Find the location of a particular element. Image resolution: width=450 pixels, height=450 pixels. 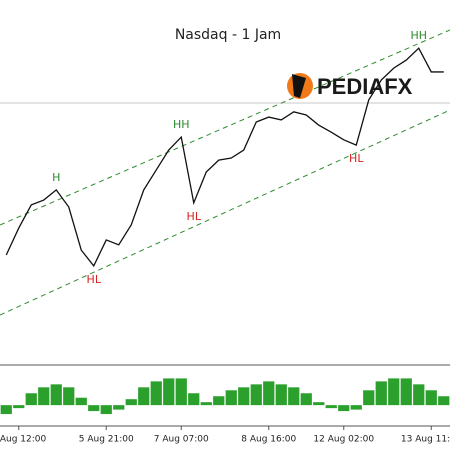

x-tick-label: 13 Aug 11:00 is located at coordinates (425, 440).